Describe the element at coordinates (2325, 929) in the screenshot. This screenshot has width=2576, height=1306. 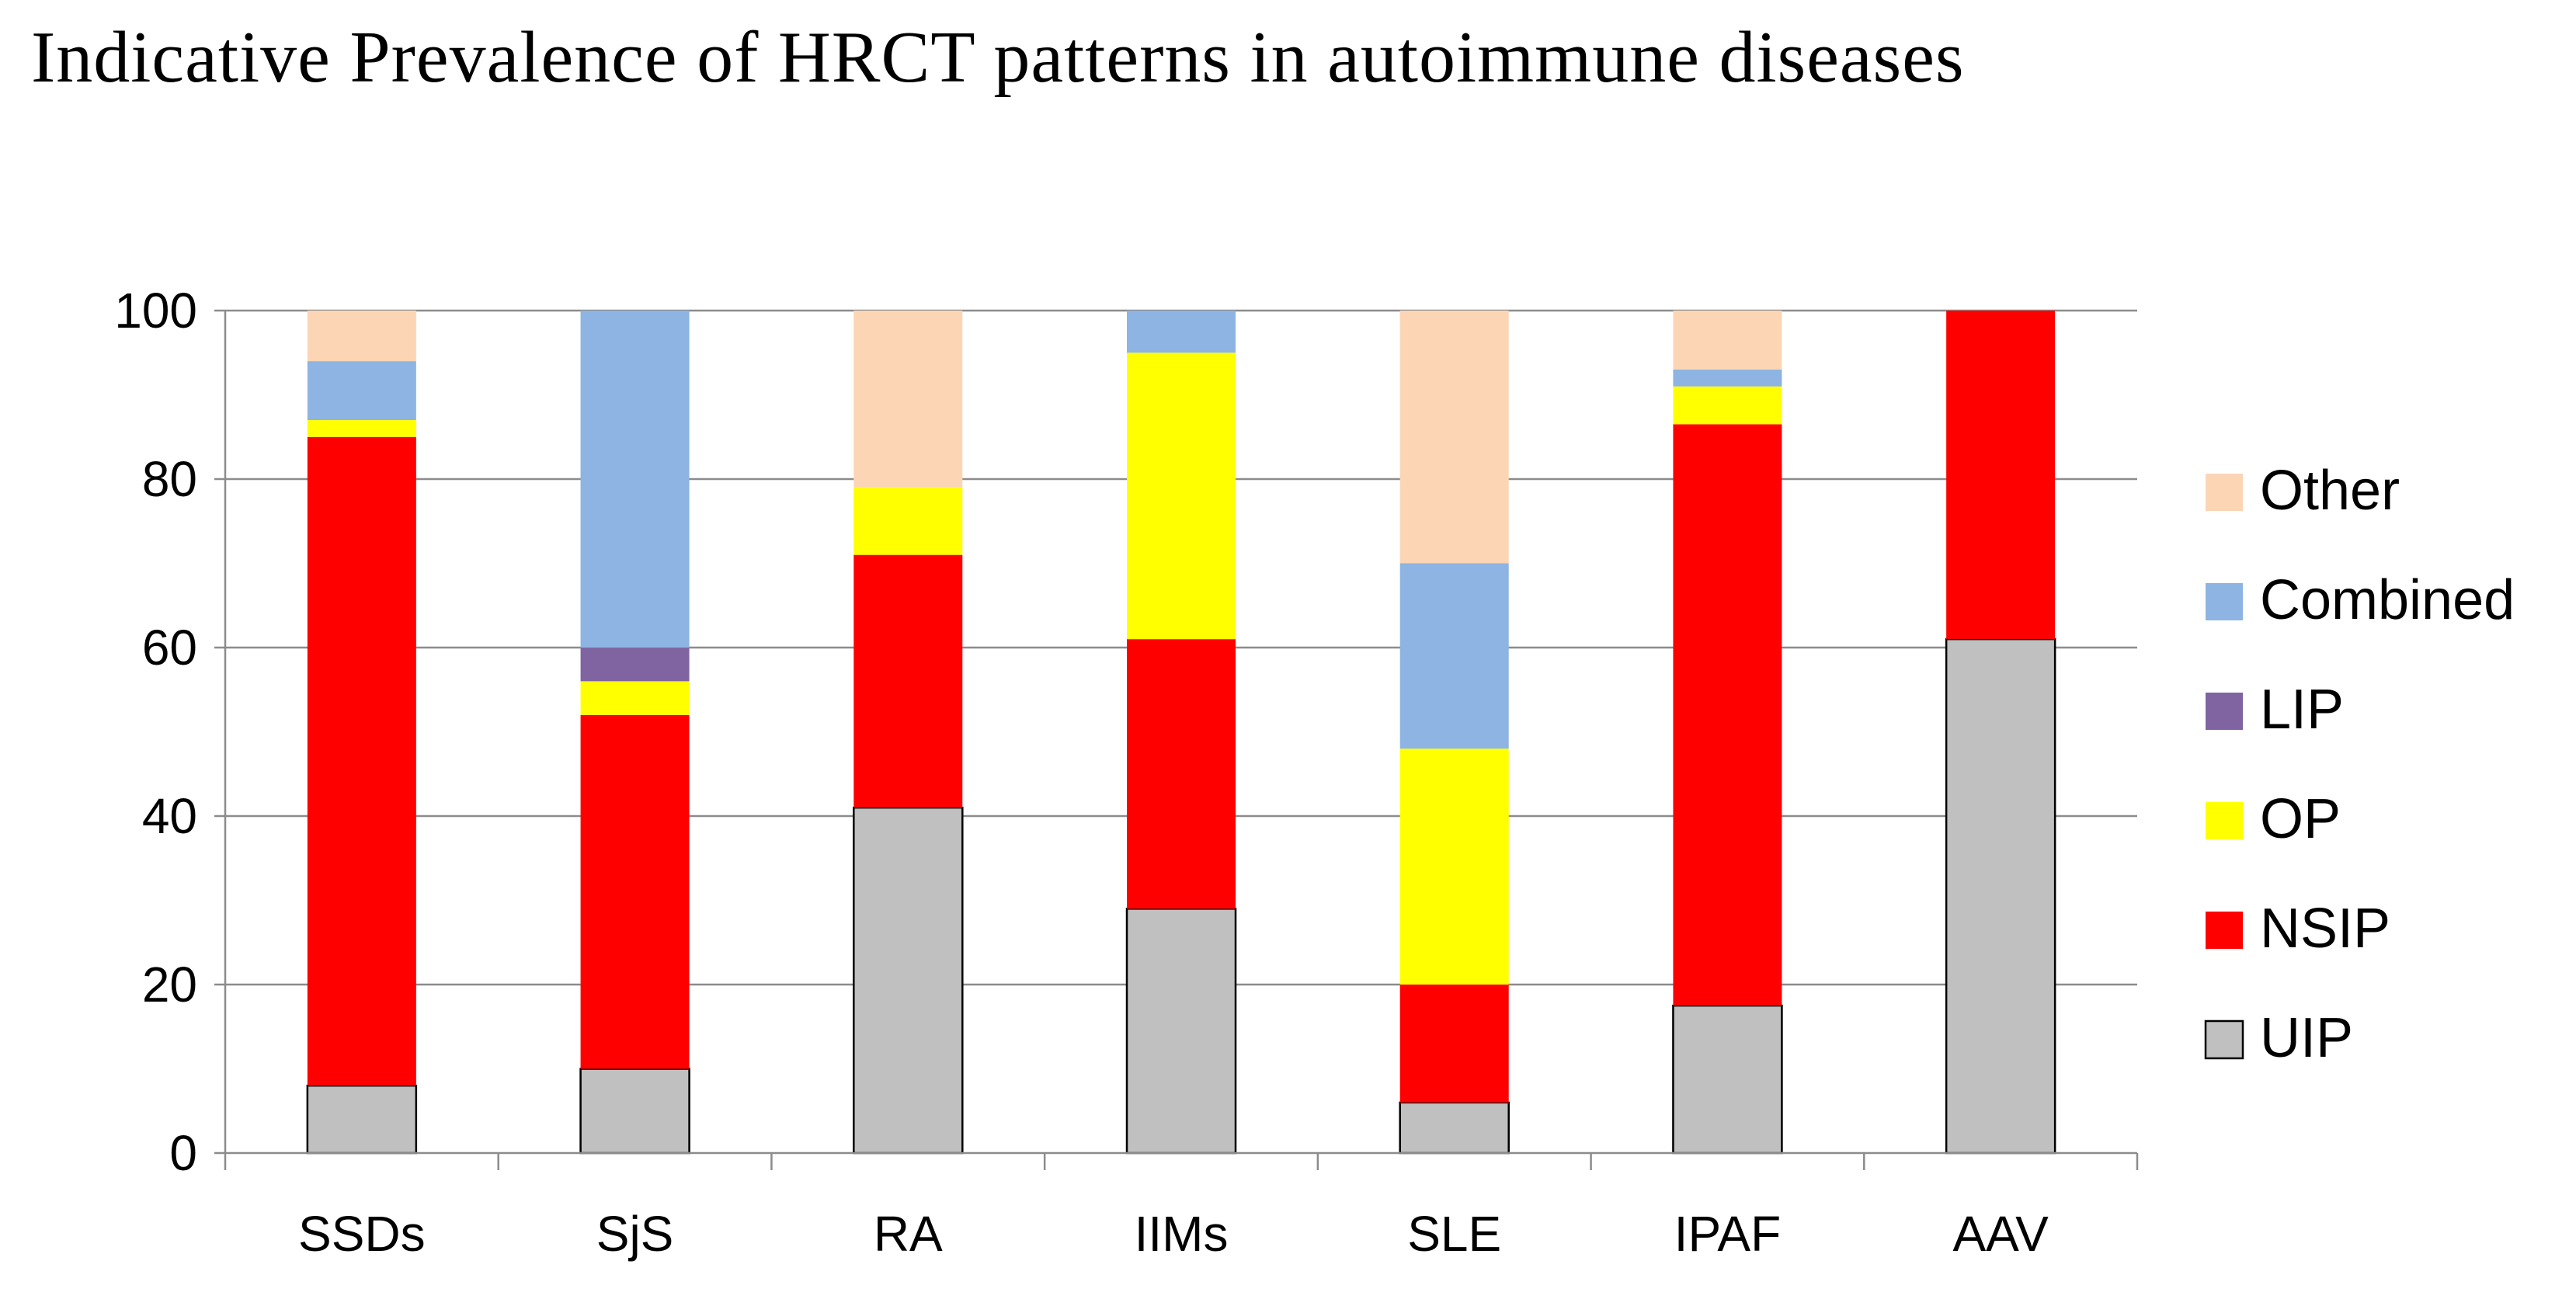
I see `legend-label-nsip: NSIP` at that location.